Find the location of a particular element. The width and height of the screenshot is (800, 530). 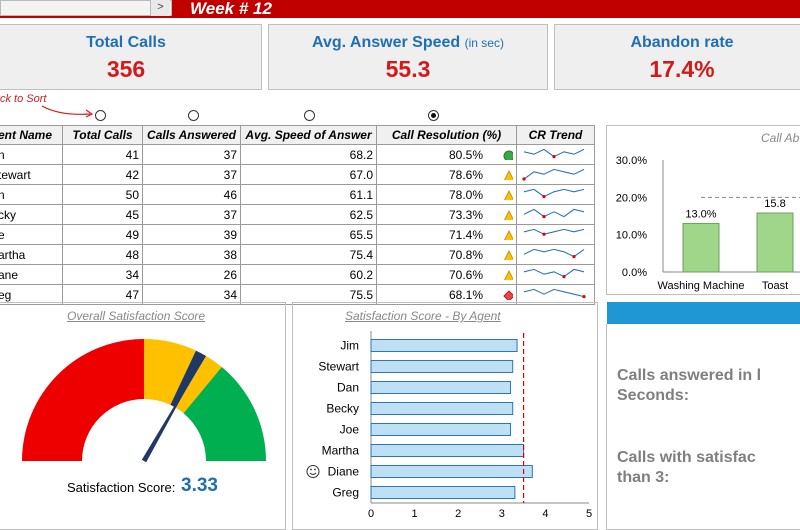

avg-speed-cell: 67.0 is located at coordinates (308, 174).